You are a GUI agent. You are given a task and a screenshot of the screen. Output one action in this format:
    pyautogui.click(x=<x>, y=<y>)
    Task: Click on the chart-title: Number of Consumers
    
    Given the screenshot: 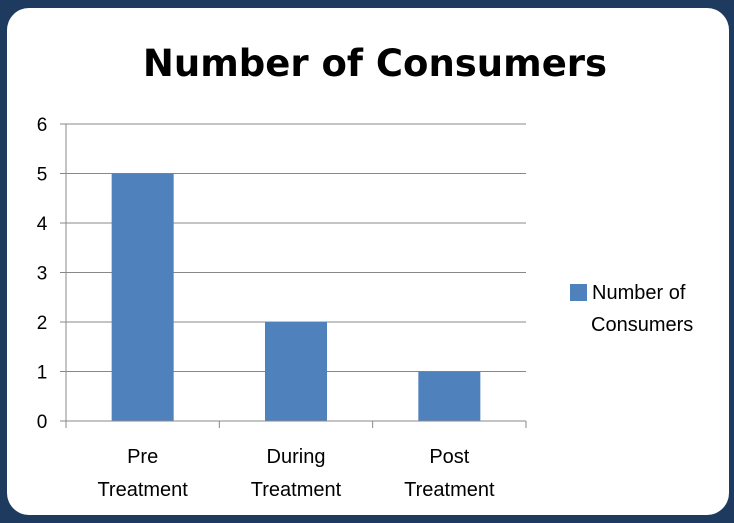 What is the action you would take?
    pyautogui.click(x=375, y=63)
    